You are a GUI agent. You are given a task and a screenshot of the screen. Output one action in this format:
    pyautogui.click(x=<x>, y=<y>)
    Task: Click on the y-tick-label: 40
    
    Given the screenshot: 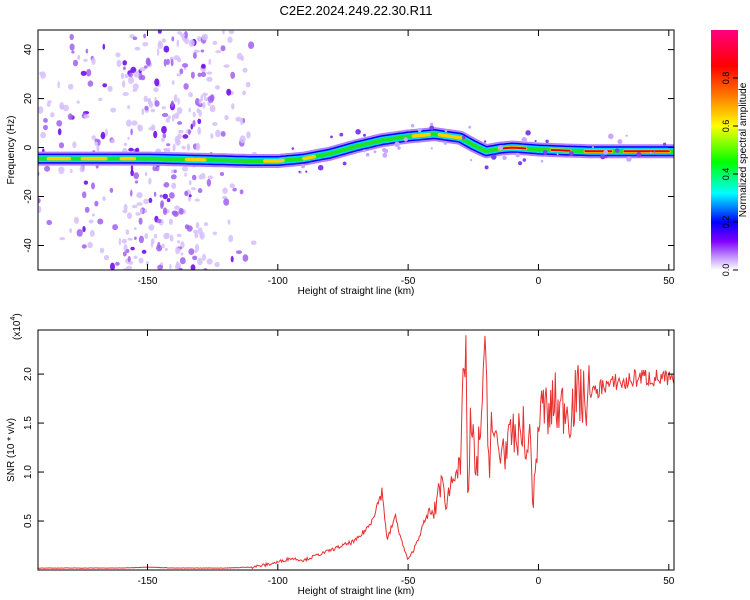 What is the action you would take?
    pyautogui.click(x=28, y=50)
    